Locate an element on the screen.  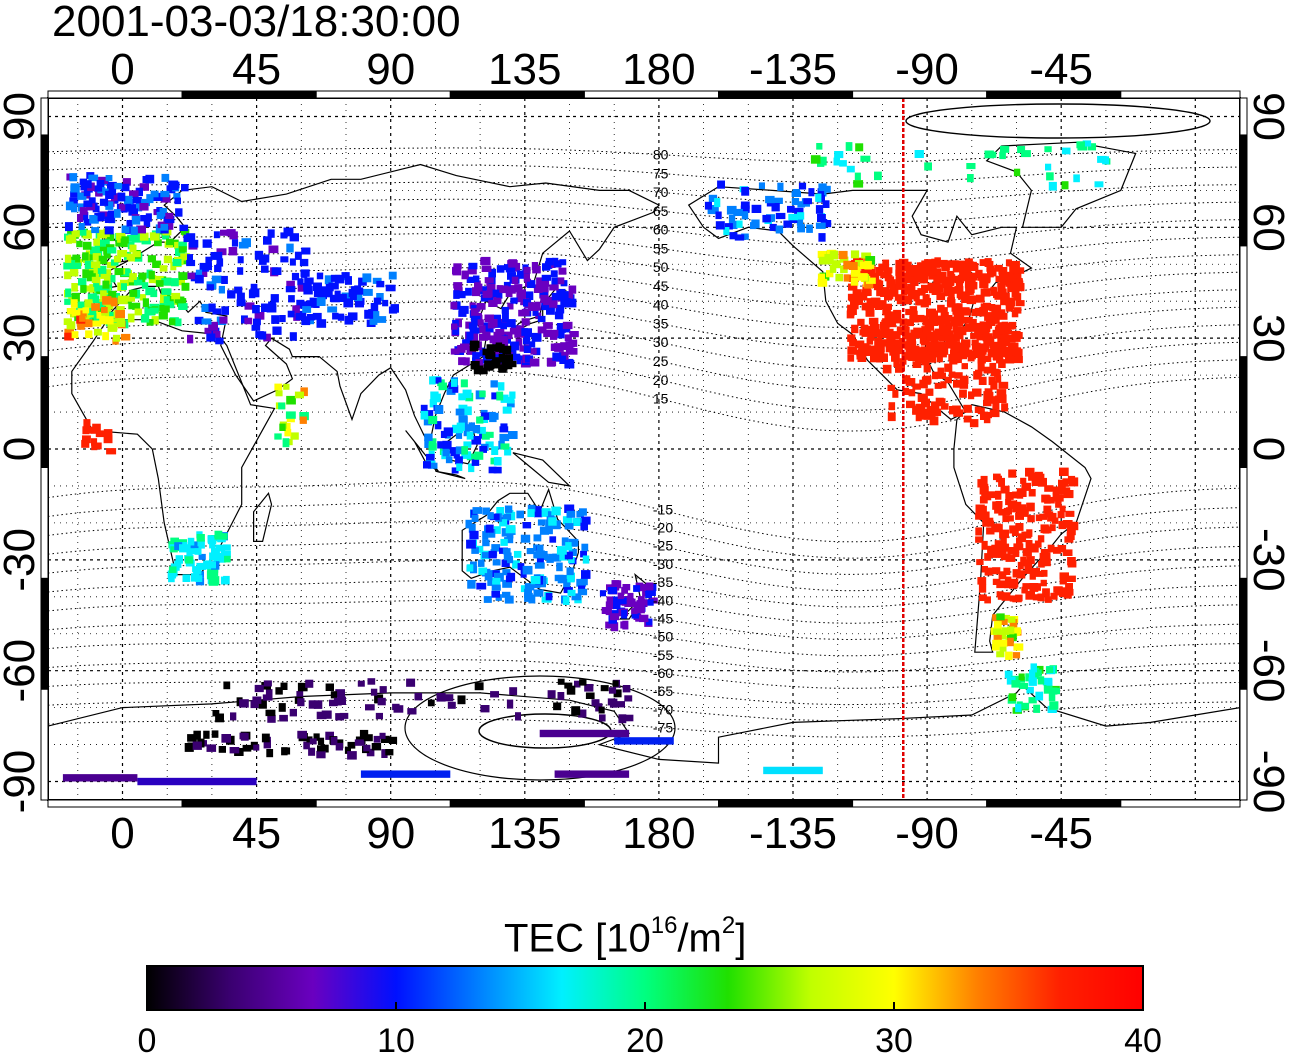
tec-block-antarctic-peninsula is located at coordinates (1025, 706).